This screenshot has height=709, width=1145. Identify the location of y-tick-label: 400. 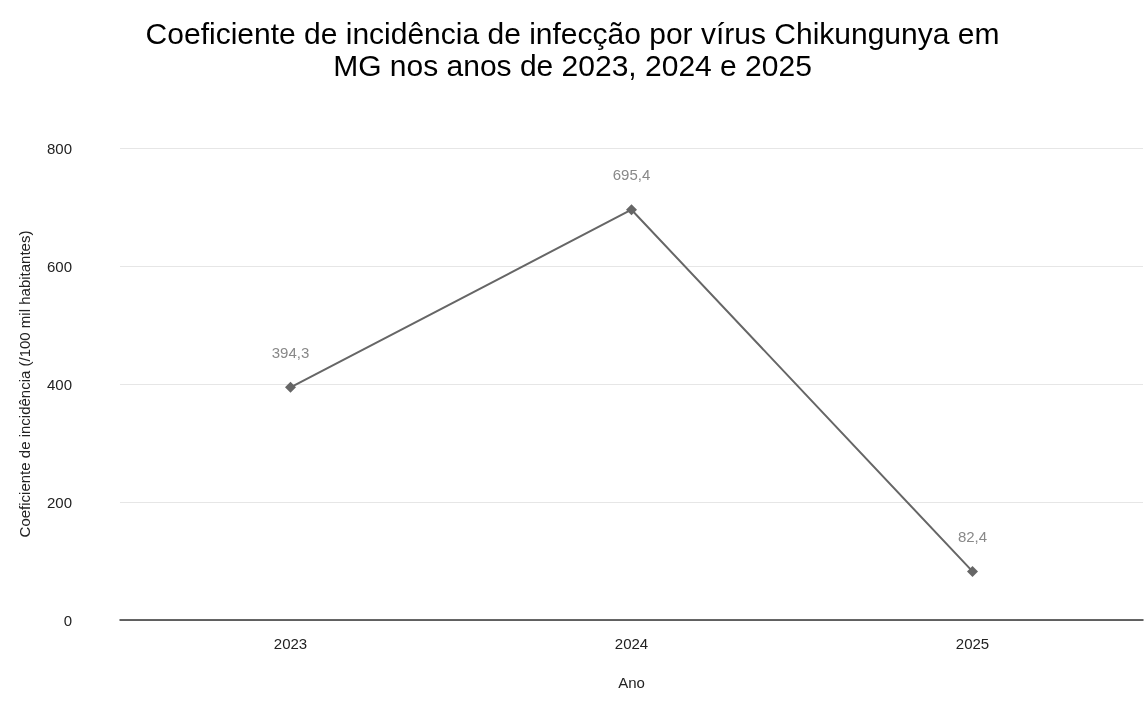
(59, 384).